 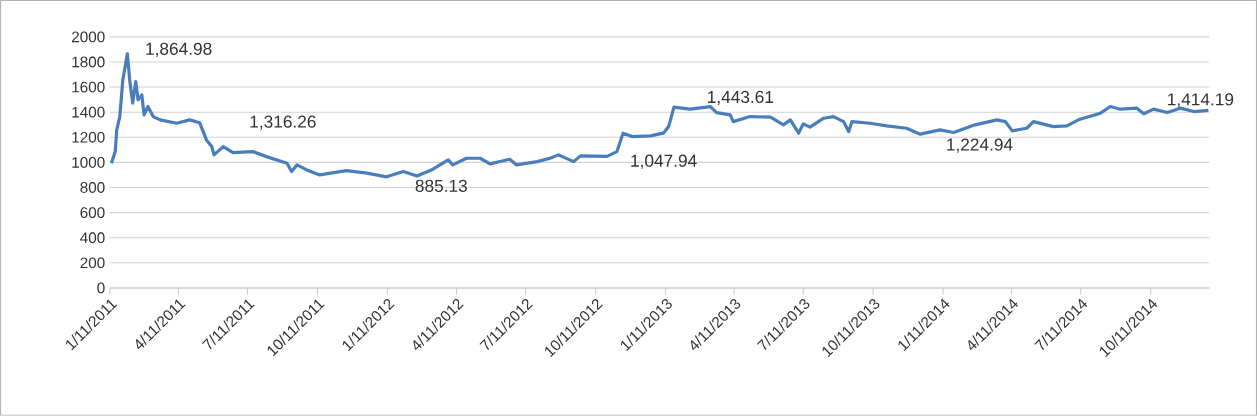 What do you see at coordinates (88, 37) in the screenshot?
I see `y-tick-label: 2000` at bounding box center [88, 37].